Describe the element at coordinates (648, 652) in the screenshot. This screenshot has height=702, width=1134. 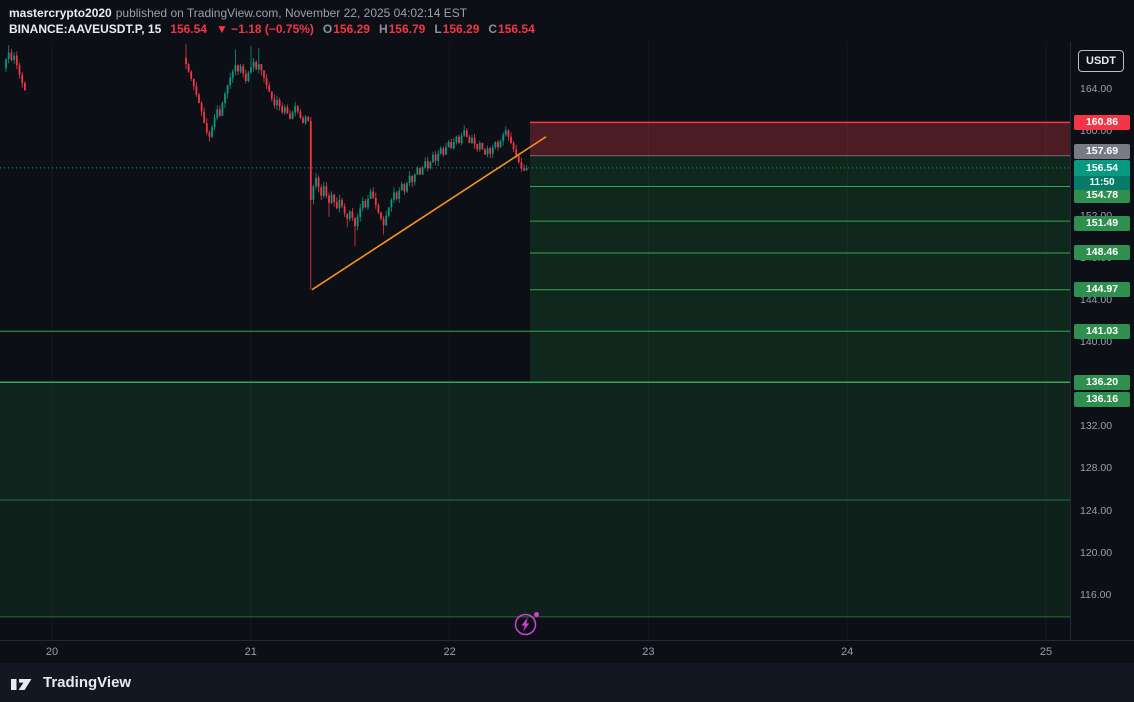
I see `time-axis-label: 23` at that location.